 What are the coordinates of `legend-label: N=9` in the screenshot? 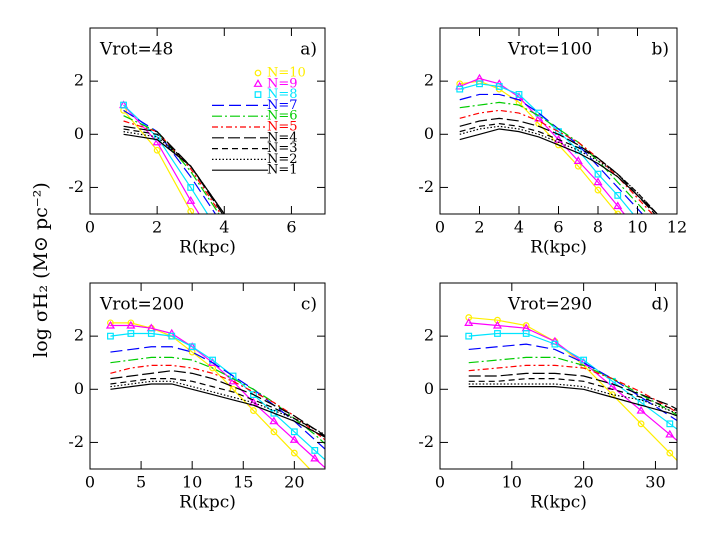 It's located at (282, 83).